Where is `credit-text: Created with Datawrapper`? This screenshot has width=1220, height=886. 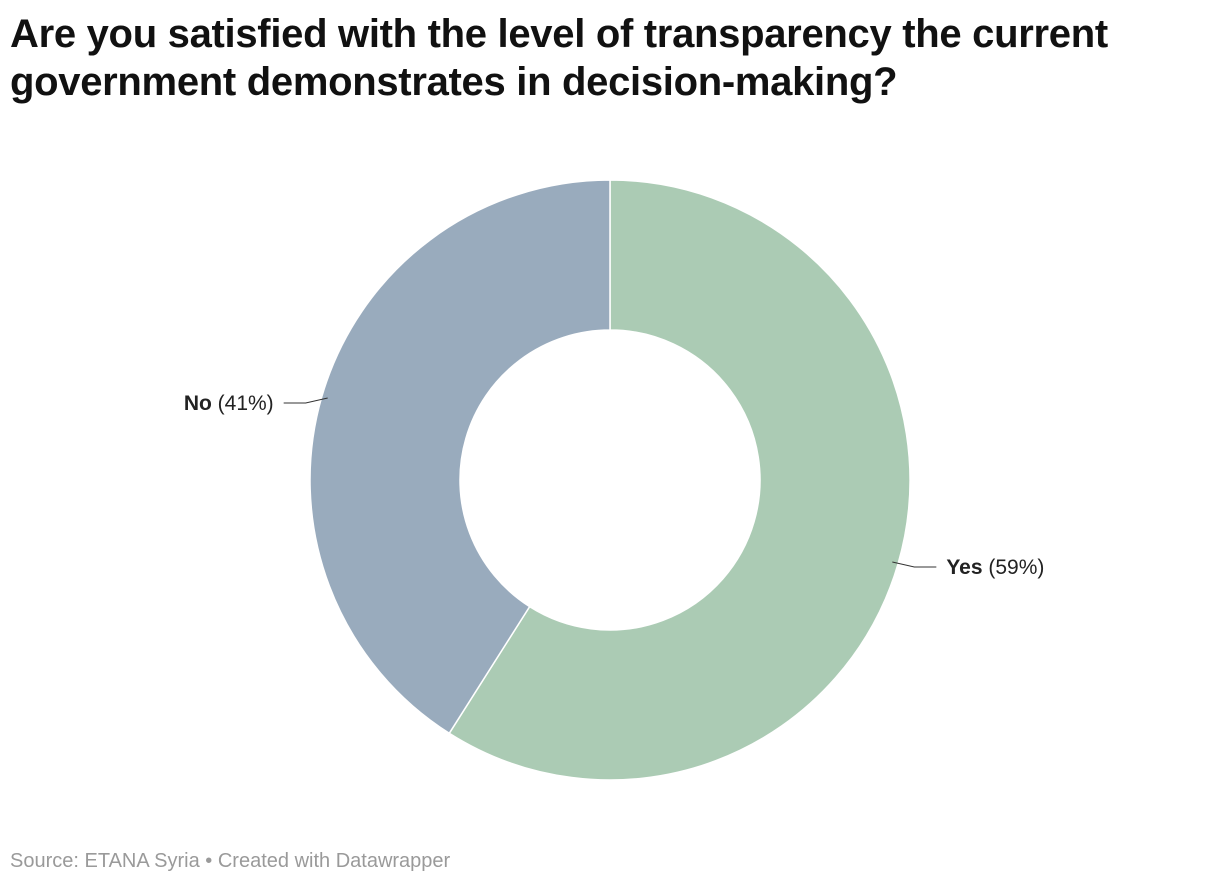
credit-text: Created with Datawrapper is located at coordinates (334, 861).